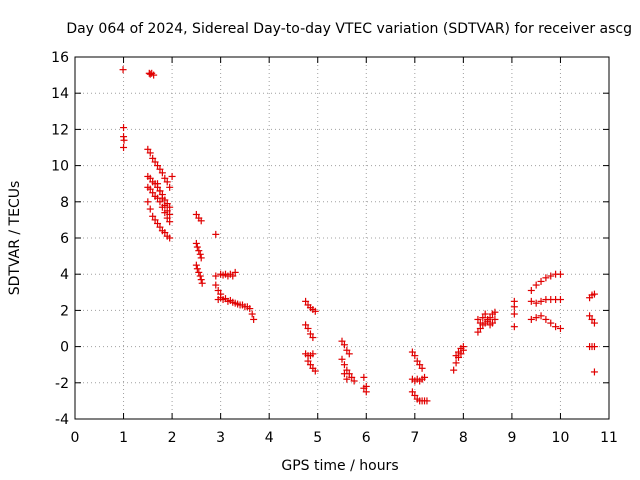  I want to click on x-tick-label: 8, so click(463, 438).